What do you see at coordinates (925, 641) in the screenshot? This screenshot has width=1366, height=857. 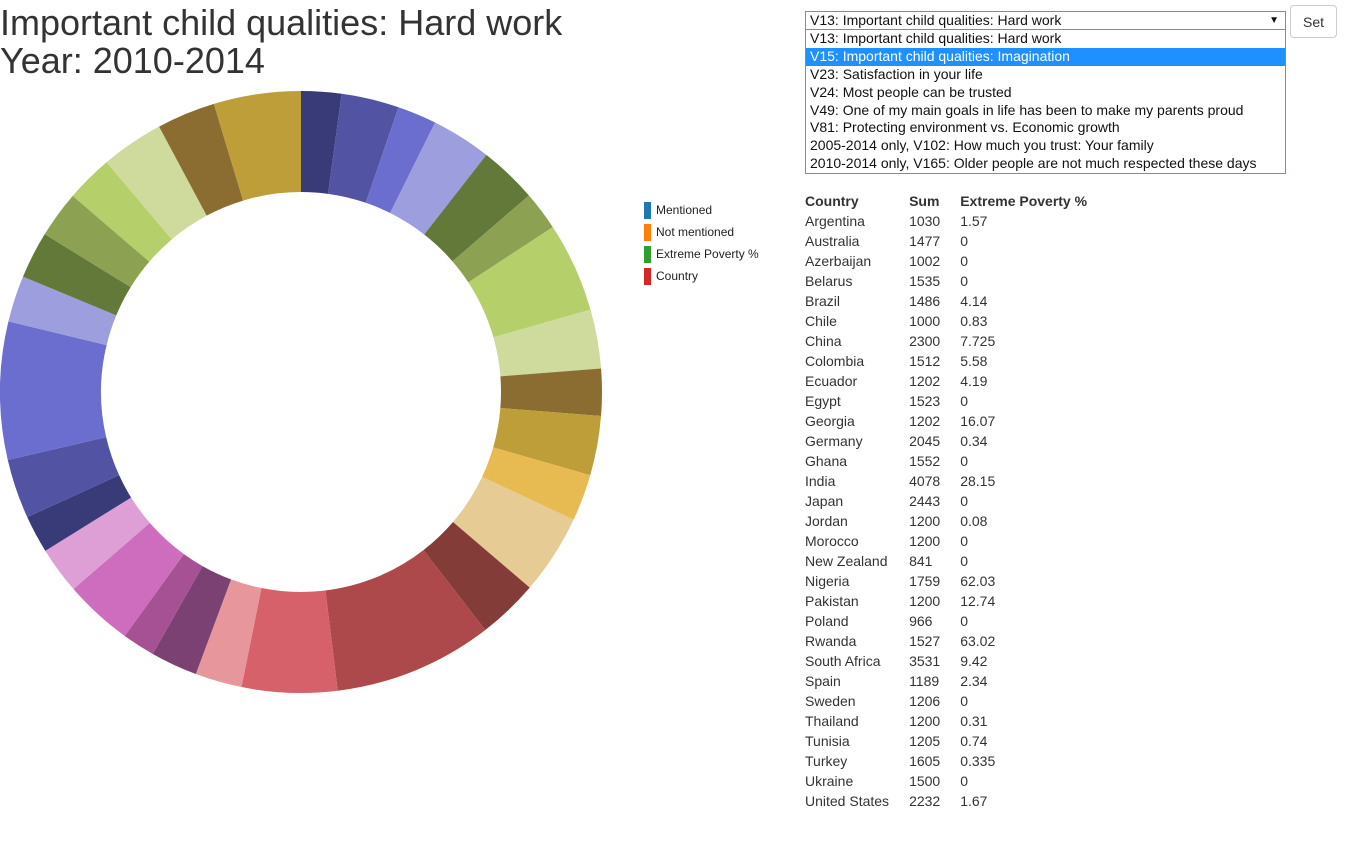 I see `table-cell: 1527` at bounding box center [925, 641].